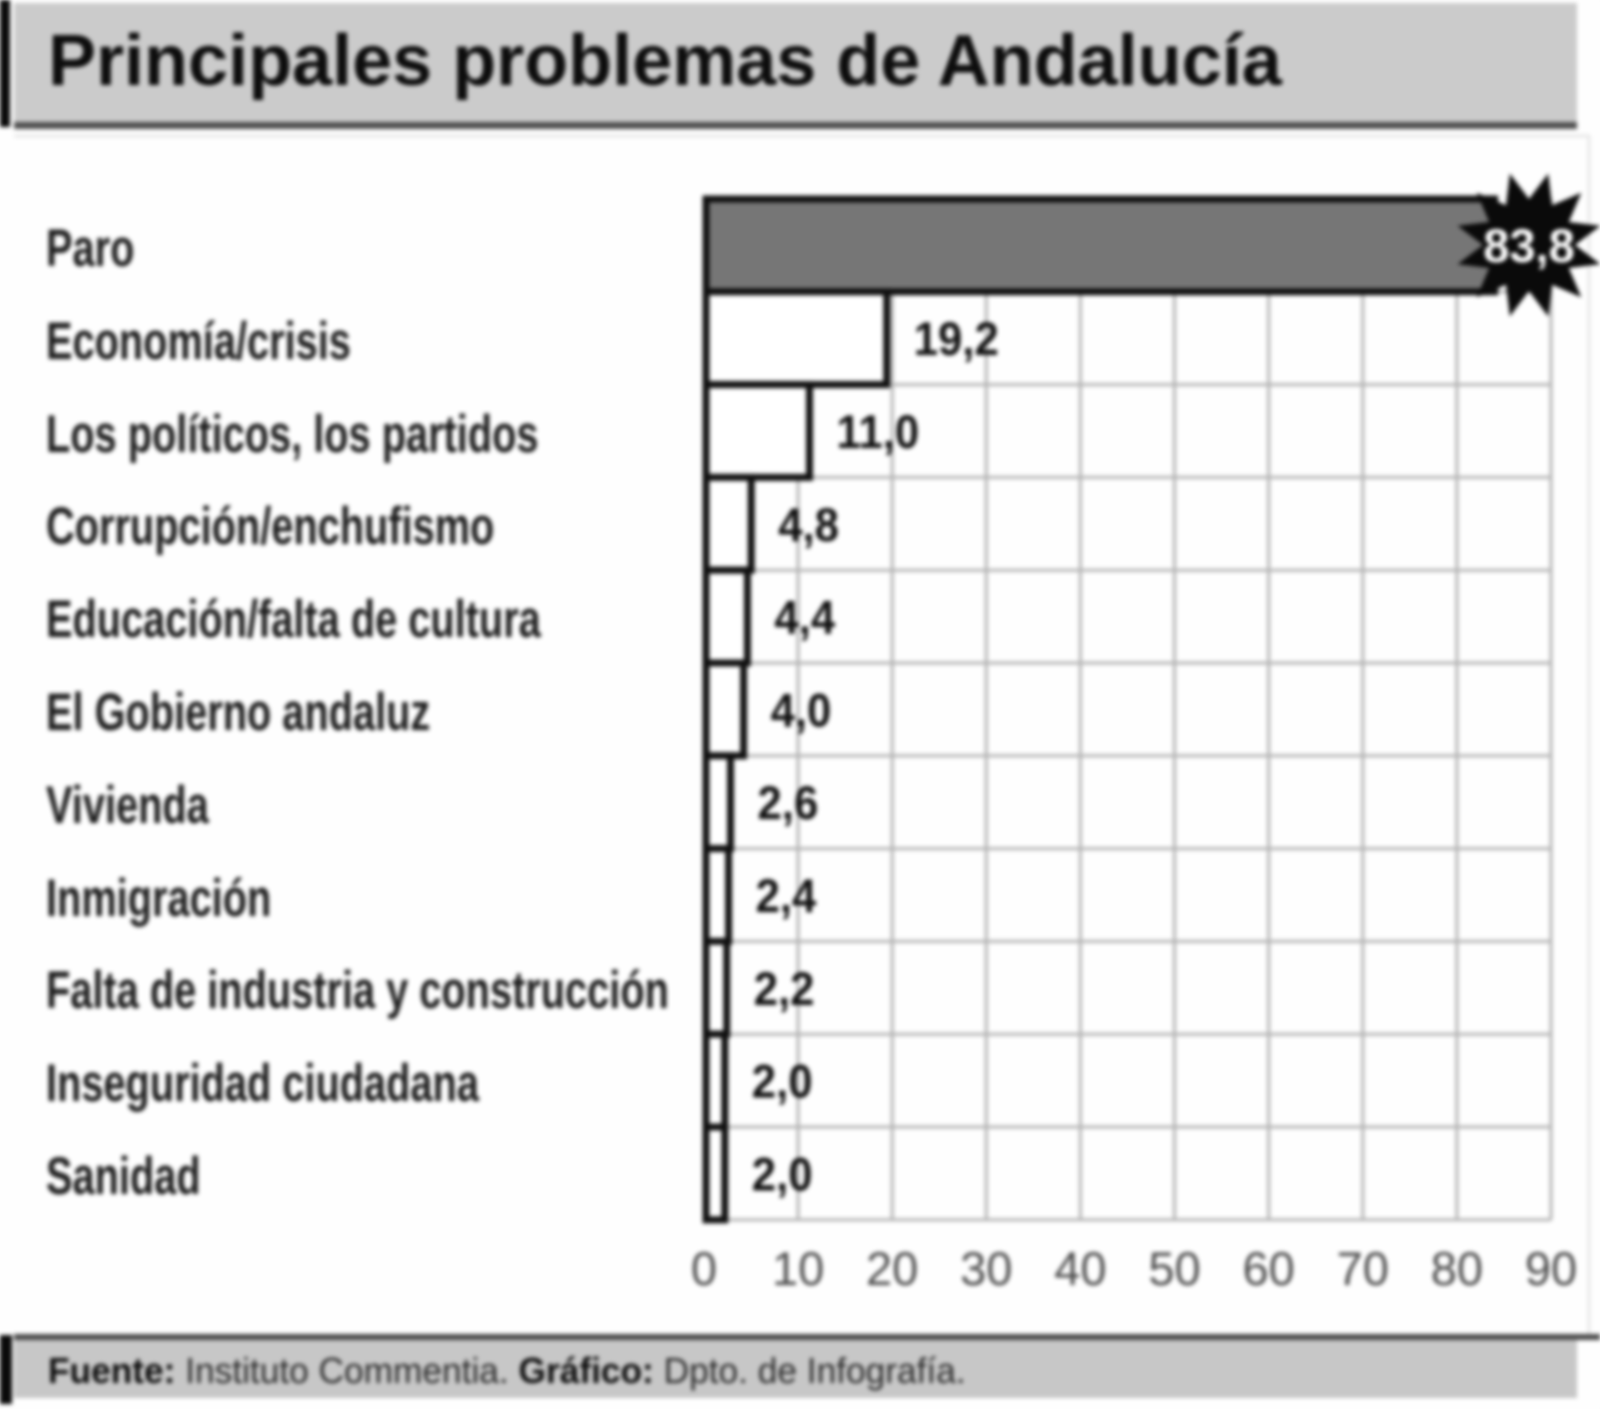 This screenshot has height=1409, width=1600. Describe the element at coordinates (956, 339) in the screenshot. I see `svg-text: 19,2` at that location.